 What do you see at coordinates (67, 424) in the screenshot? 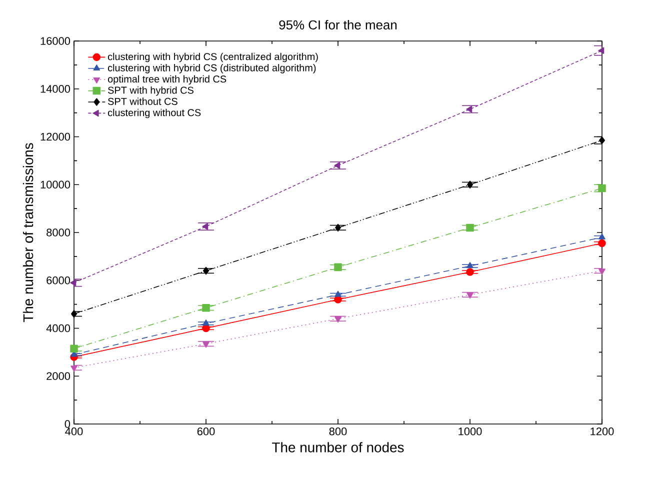
I see `y-tick-label: 0` at bounding box center [67, 424].